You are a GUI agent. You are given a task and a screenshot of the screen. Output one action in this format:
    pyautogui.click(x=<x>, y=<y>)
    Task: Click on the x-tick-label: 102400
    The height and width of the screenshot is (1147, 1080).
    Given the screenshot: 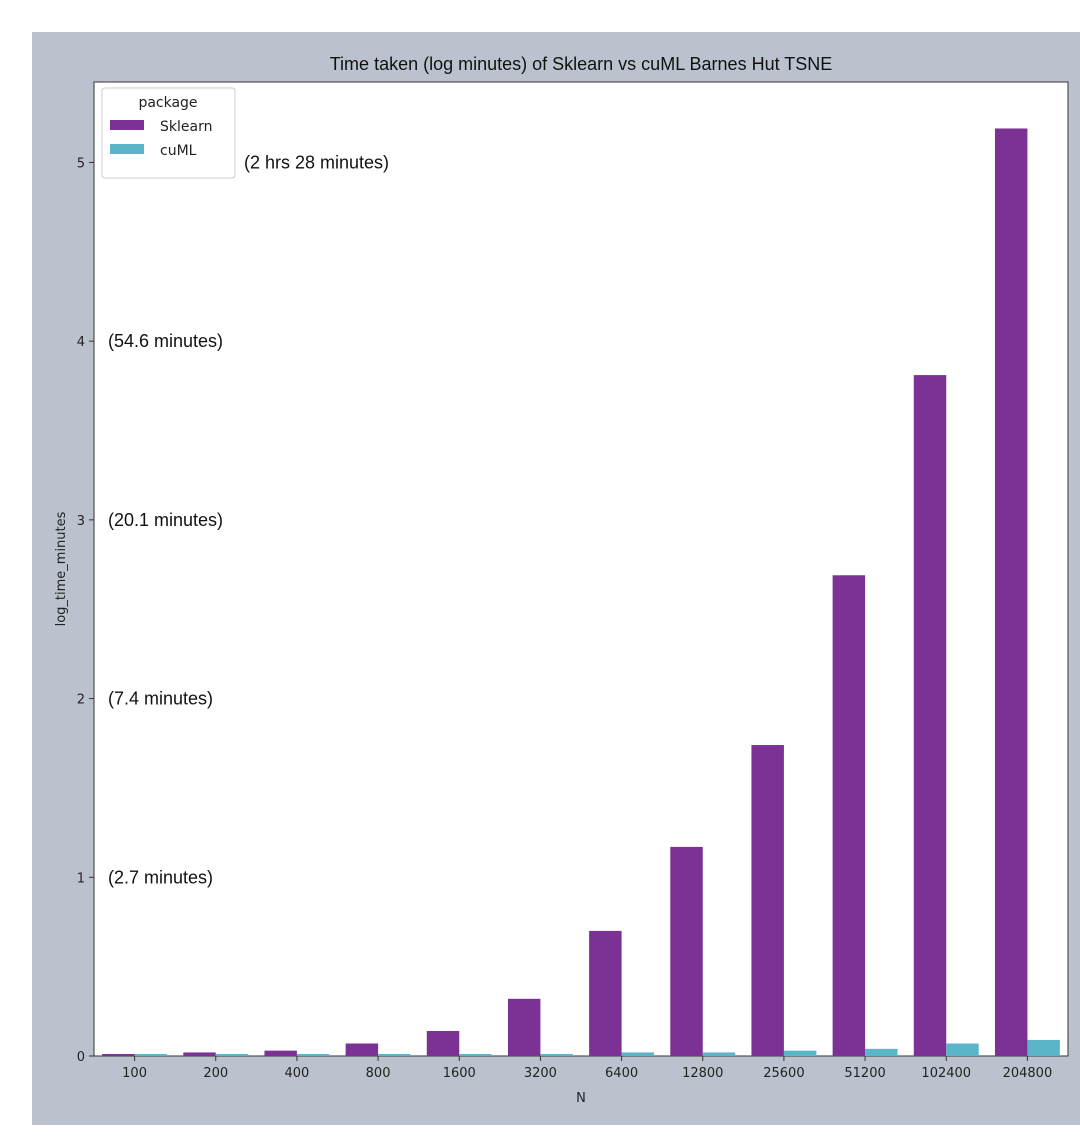 What is the action you would take?
    pyautogui.click(x=946, y=1073)
    